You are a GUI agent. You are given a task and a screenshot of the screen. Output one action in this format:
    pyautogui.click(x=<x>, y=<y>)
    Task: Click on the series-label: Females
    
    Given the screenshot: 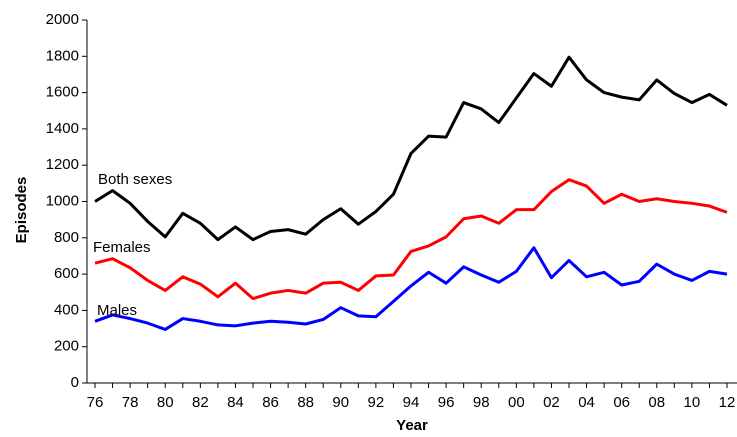 What is the action you would take?
    pyautogui.click(x=122, y=247)
    